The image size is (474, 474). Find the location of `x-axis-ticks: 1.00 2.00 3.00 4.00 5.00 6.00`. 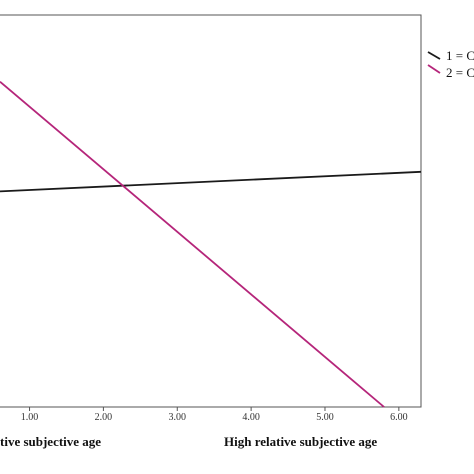

x-axis-ticks: 1.00 2.00 3.00 4.00 5.00 6.00 is located at coordinates (214, 415).